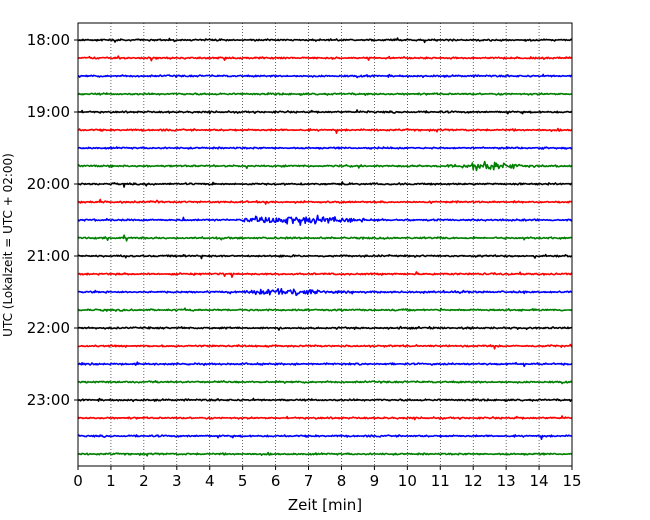 The height and width of the screenshot is (520, 650). Describe the element at coordinates (342, 481) in the screenshot. I see `x-tick-label: 8` at that location.